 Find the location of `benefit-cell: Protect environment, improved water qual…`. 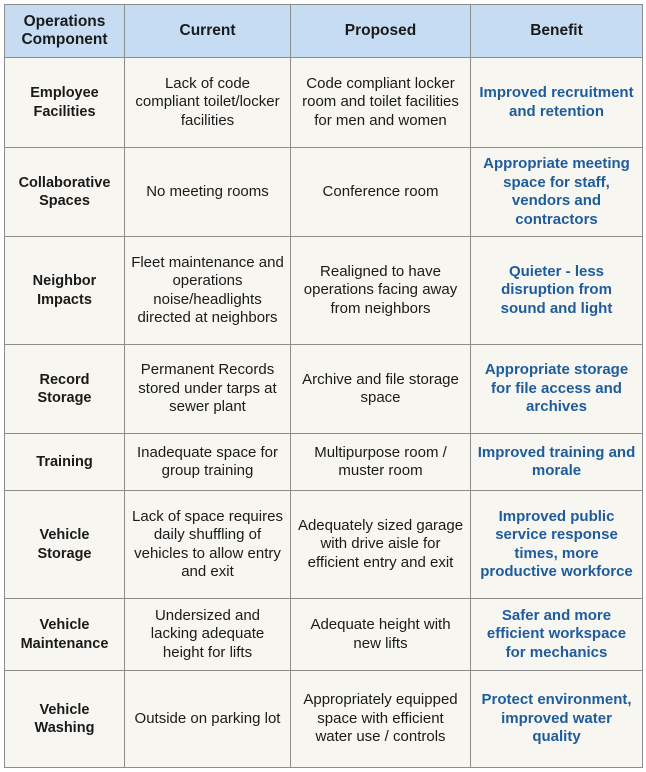

benefit-cell: Protect environment, improved water qual… is located at coordinates (556, 719).